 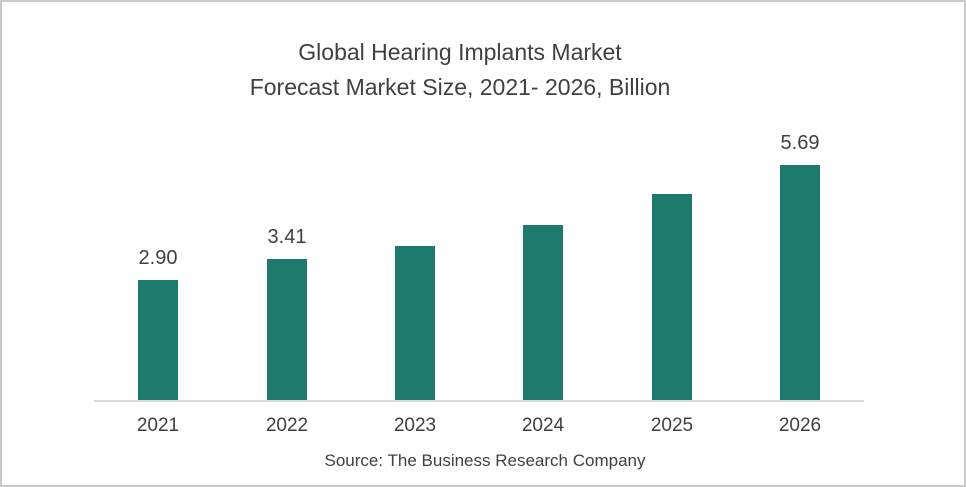 What do you see at coordinates (800, 143) in the screenshot?
I see `bar-value-label-2026: 5.69` at bounding box center [800, 143].